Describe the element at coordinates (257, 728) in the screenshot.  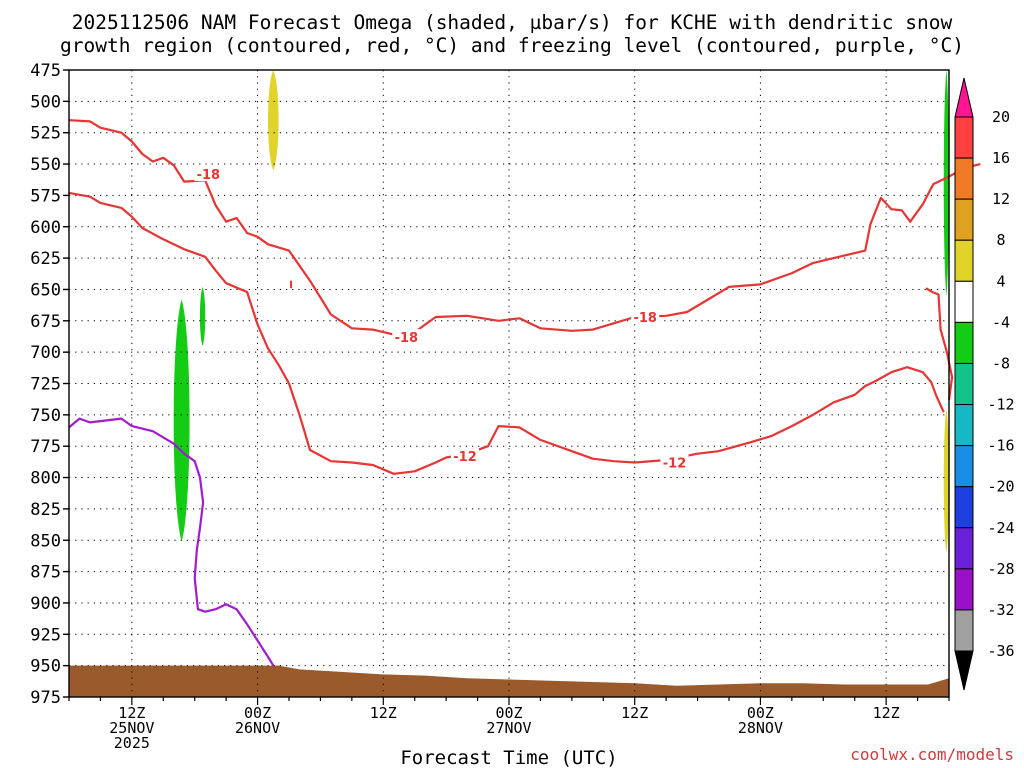
I see `x-tick-label-18-1: 26NOV` at that location.